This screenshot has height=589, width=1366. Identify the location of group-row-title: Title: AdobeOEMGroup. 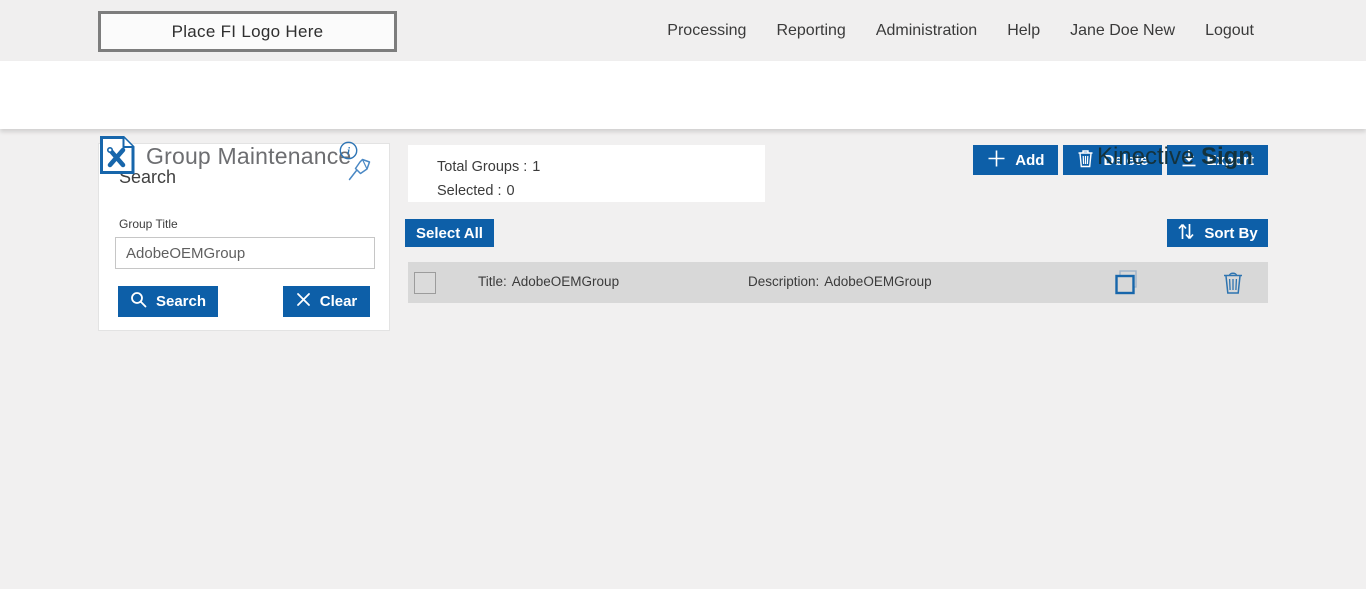
(548, 281).